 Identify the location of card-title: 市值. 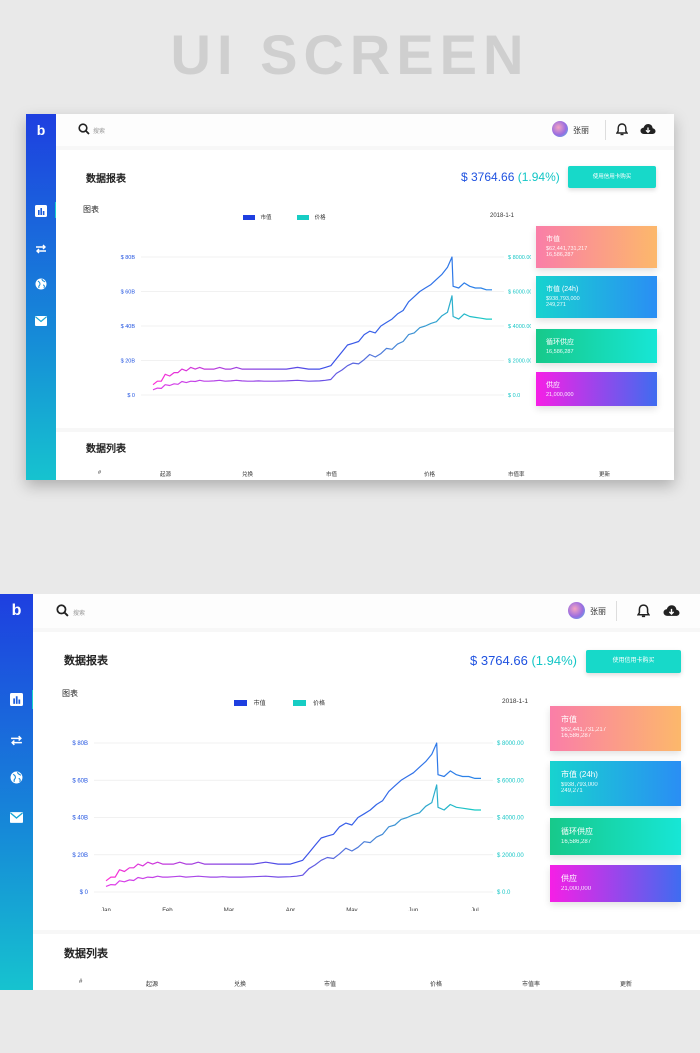
(569, 719).